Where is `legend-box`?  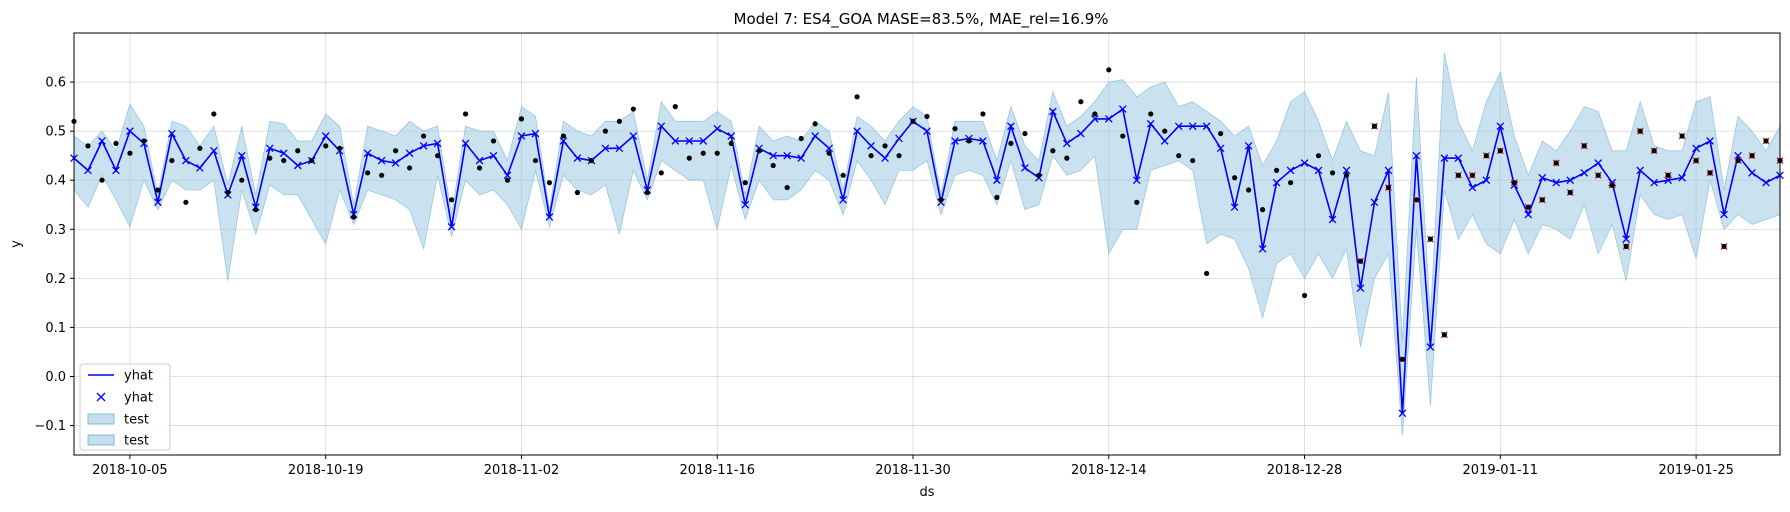 legend-box is located at coordinates (125, 407).